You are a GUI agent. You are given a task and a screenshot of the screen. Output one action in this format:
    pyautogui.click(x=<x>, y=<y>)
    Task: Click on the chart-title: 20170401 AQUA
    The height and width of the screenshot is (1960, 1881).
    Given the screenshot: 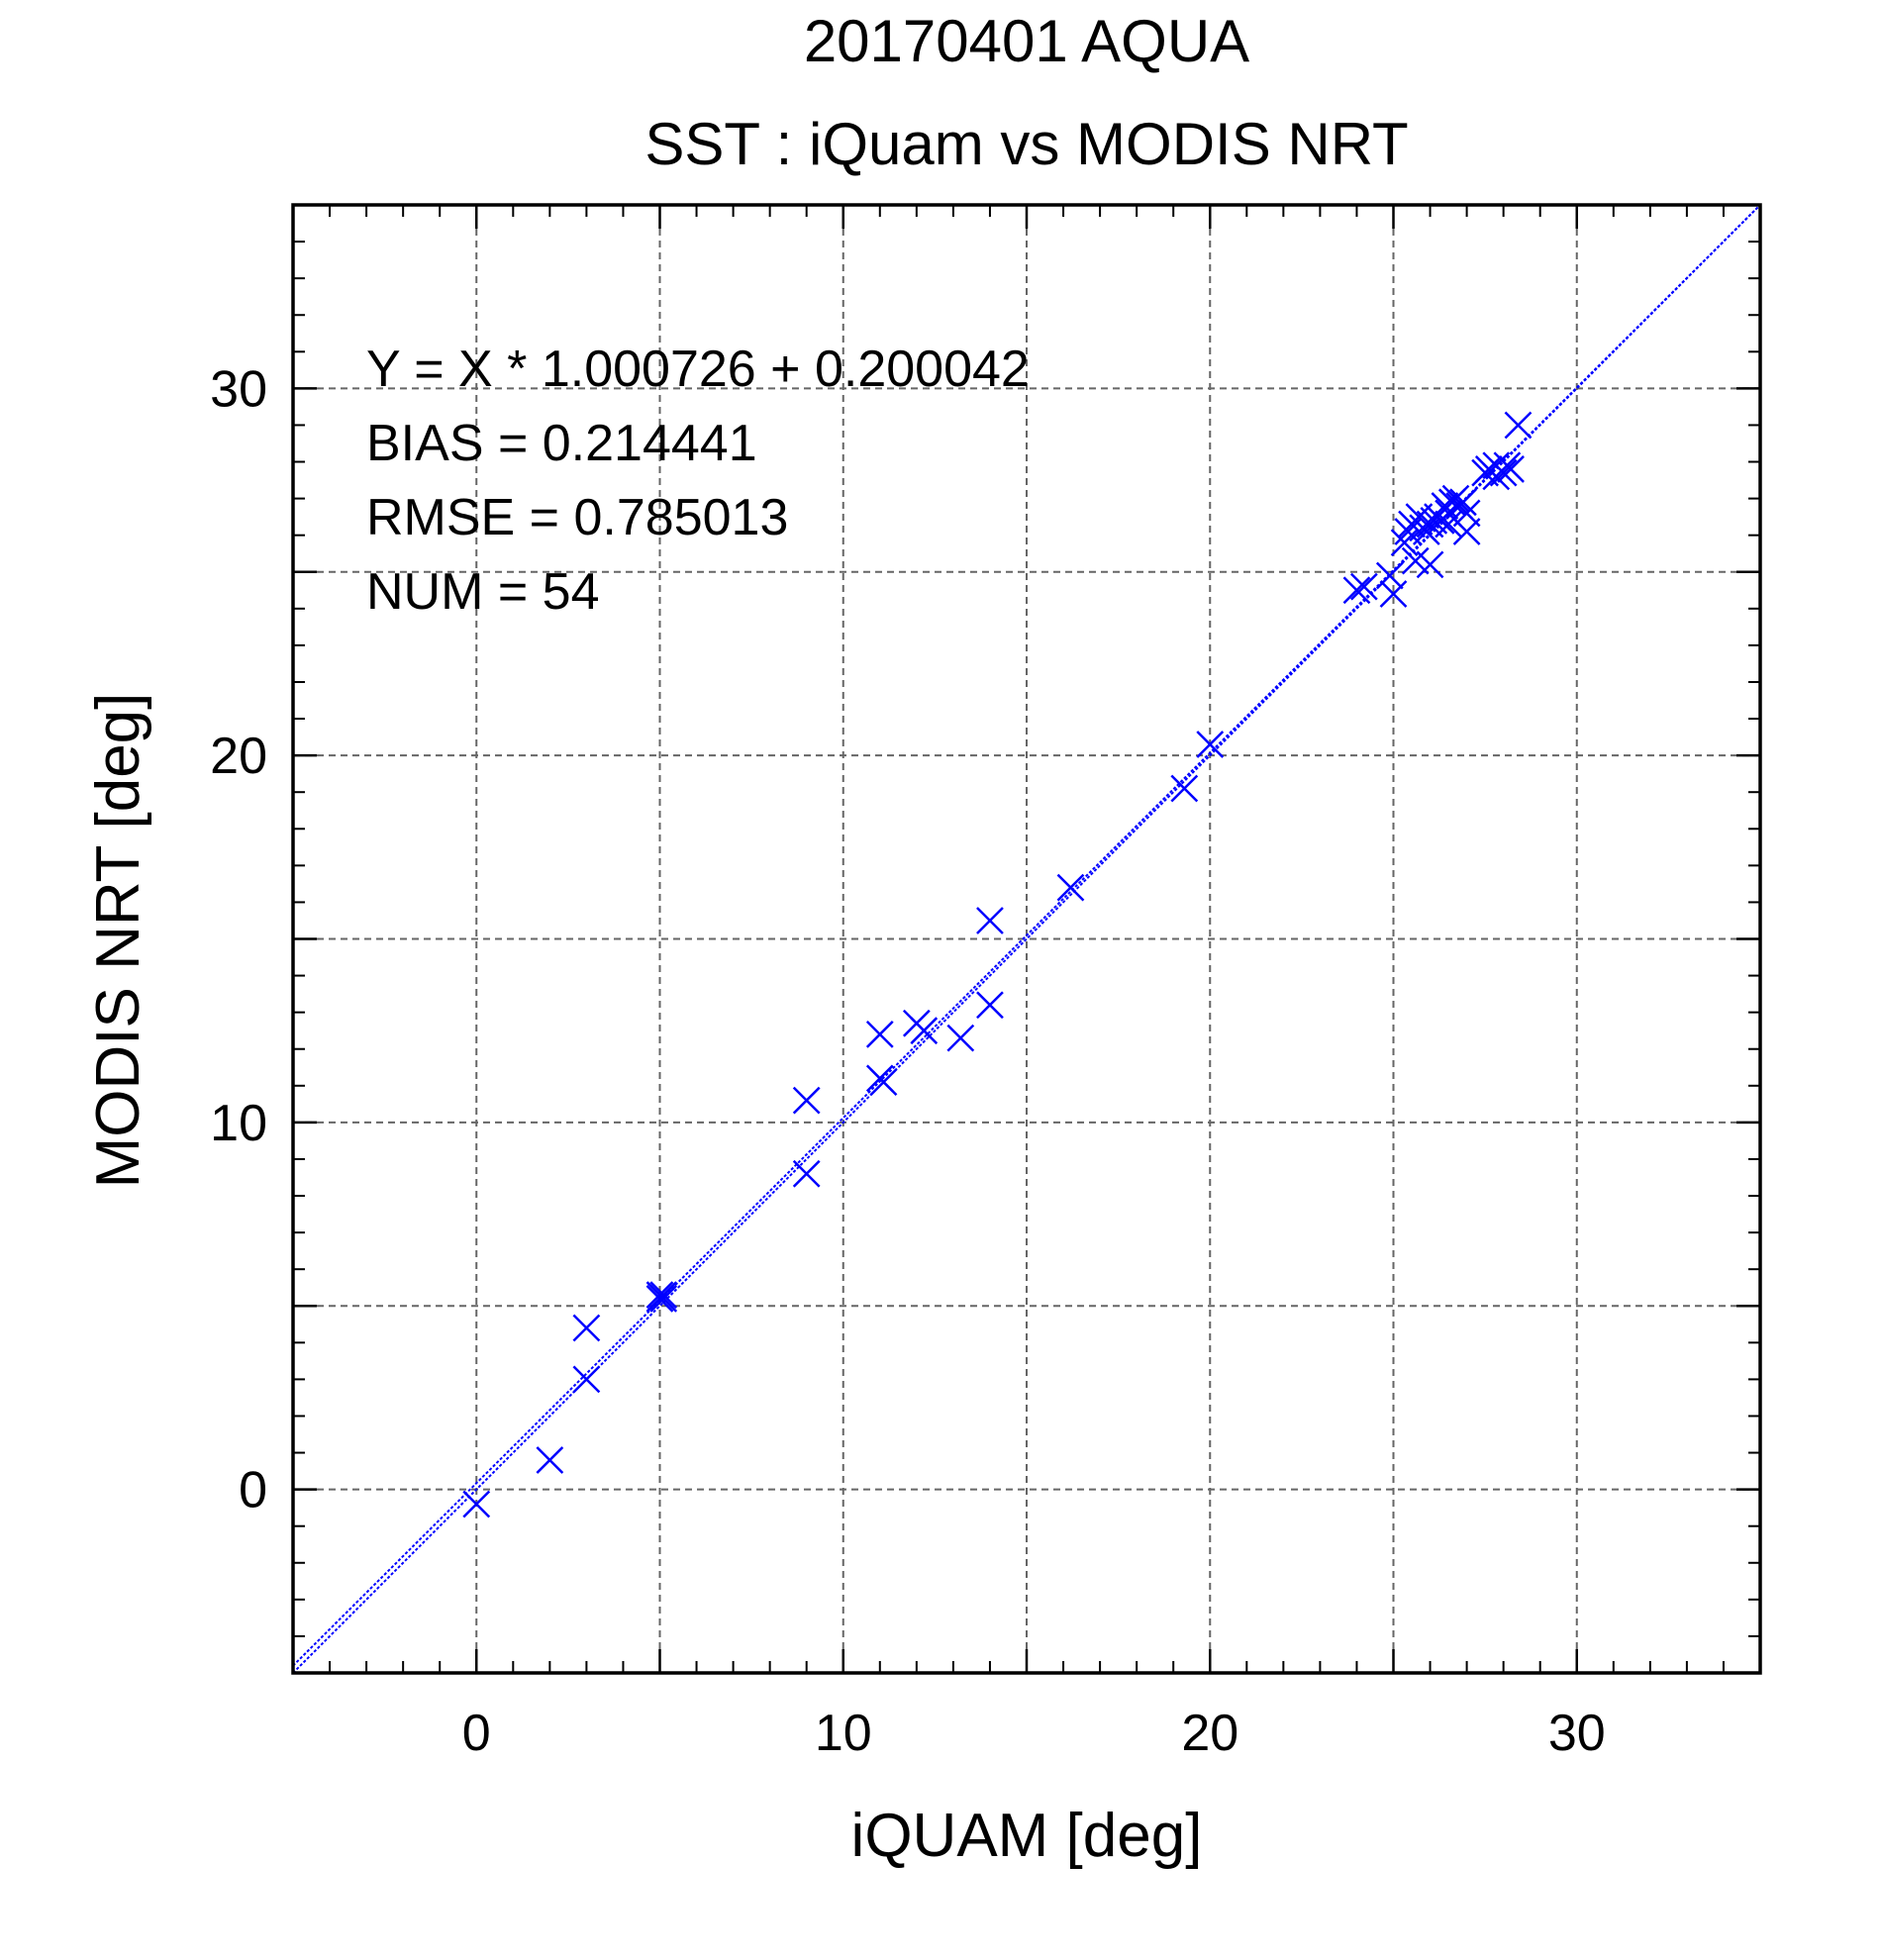 What is the action you would take?
    pyautogui.click(x=1026, y=41)
    